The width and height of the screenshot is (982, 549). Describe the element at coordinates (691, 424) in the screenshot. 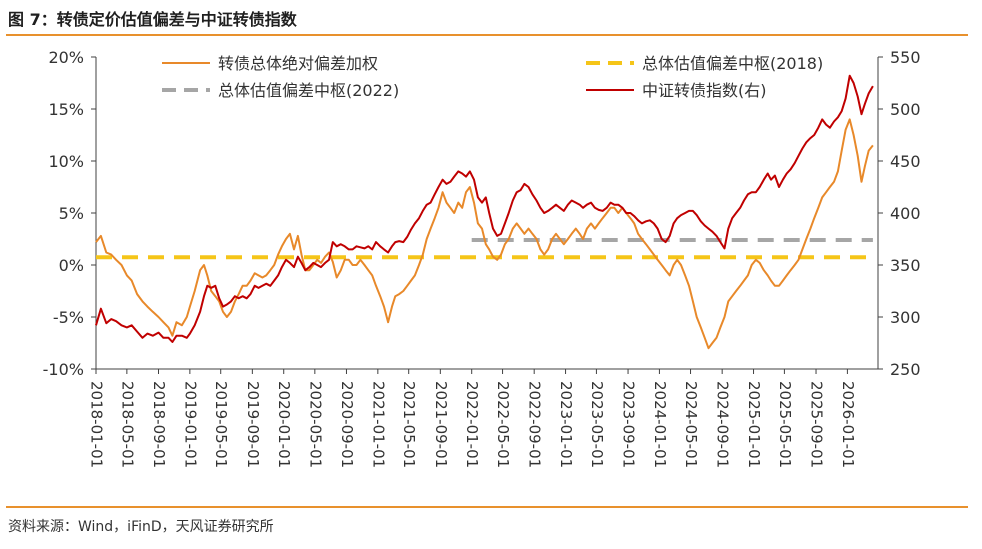

I see `x-tick-label: 2024-05-01` at that location.